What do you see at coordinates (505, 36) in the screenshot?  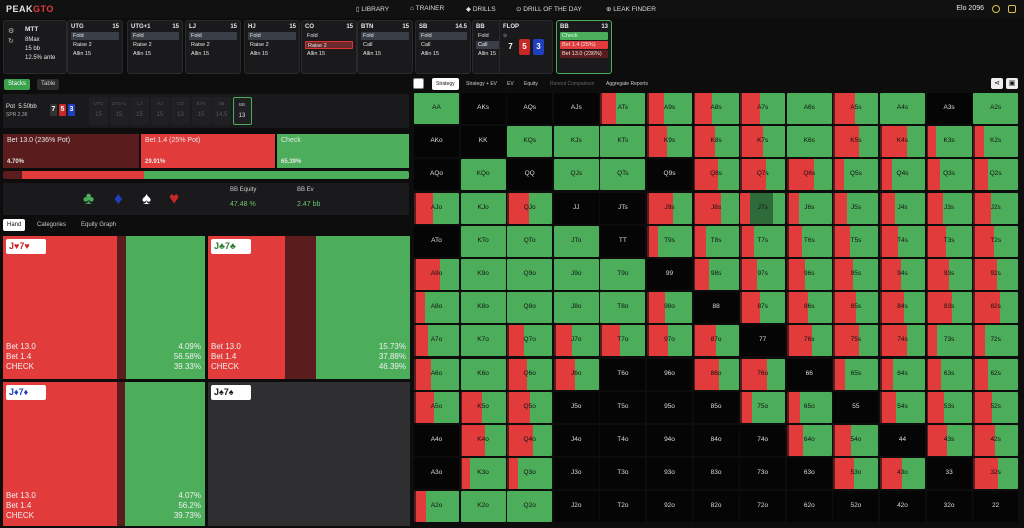 I see `flop-edit-icon: ⊘` at bounding box center [505, 36].